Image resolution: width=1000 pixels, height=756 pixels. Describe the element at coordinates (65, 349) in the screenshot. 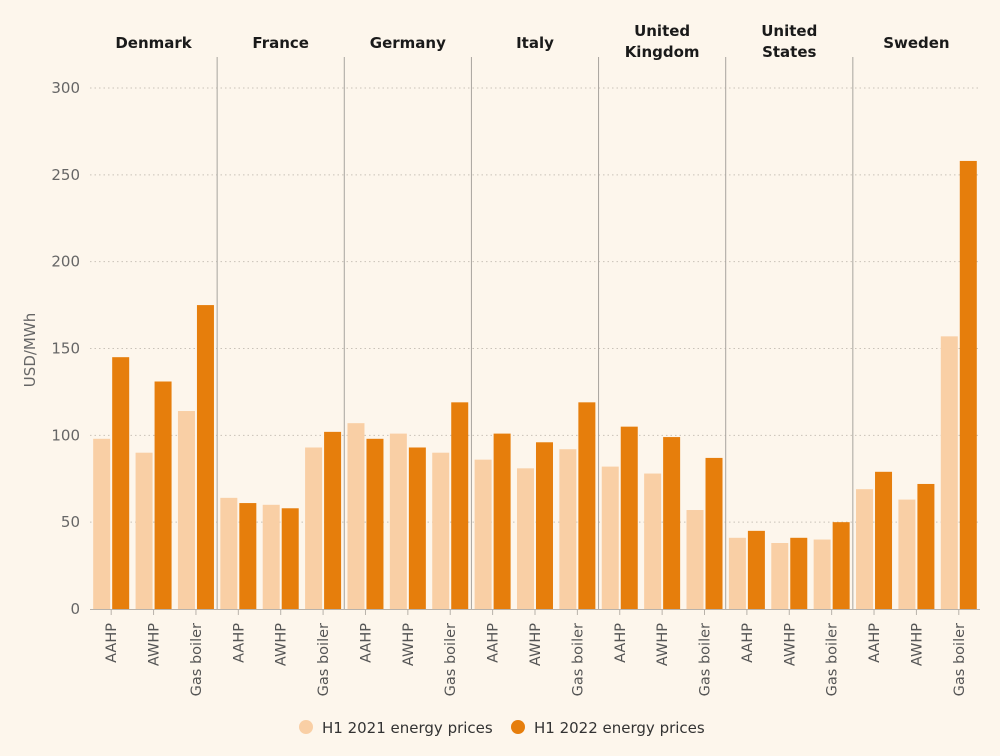

I see `y-tick-label: 150` at that location.